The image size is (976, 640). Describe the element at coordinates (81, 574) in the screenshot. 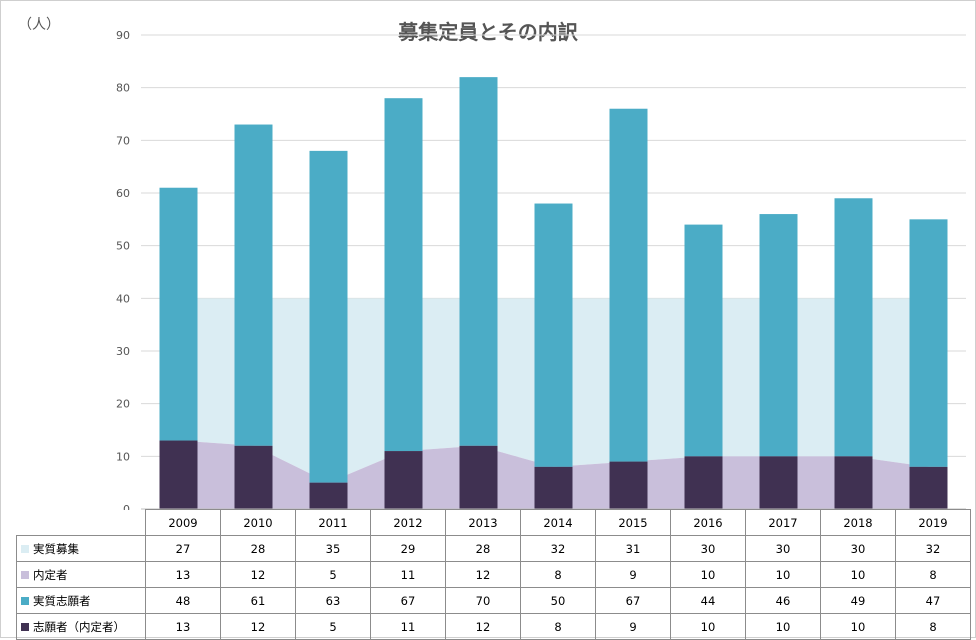

I see `legend-entry: 内定者` at that location.